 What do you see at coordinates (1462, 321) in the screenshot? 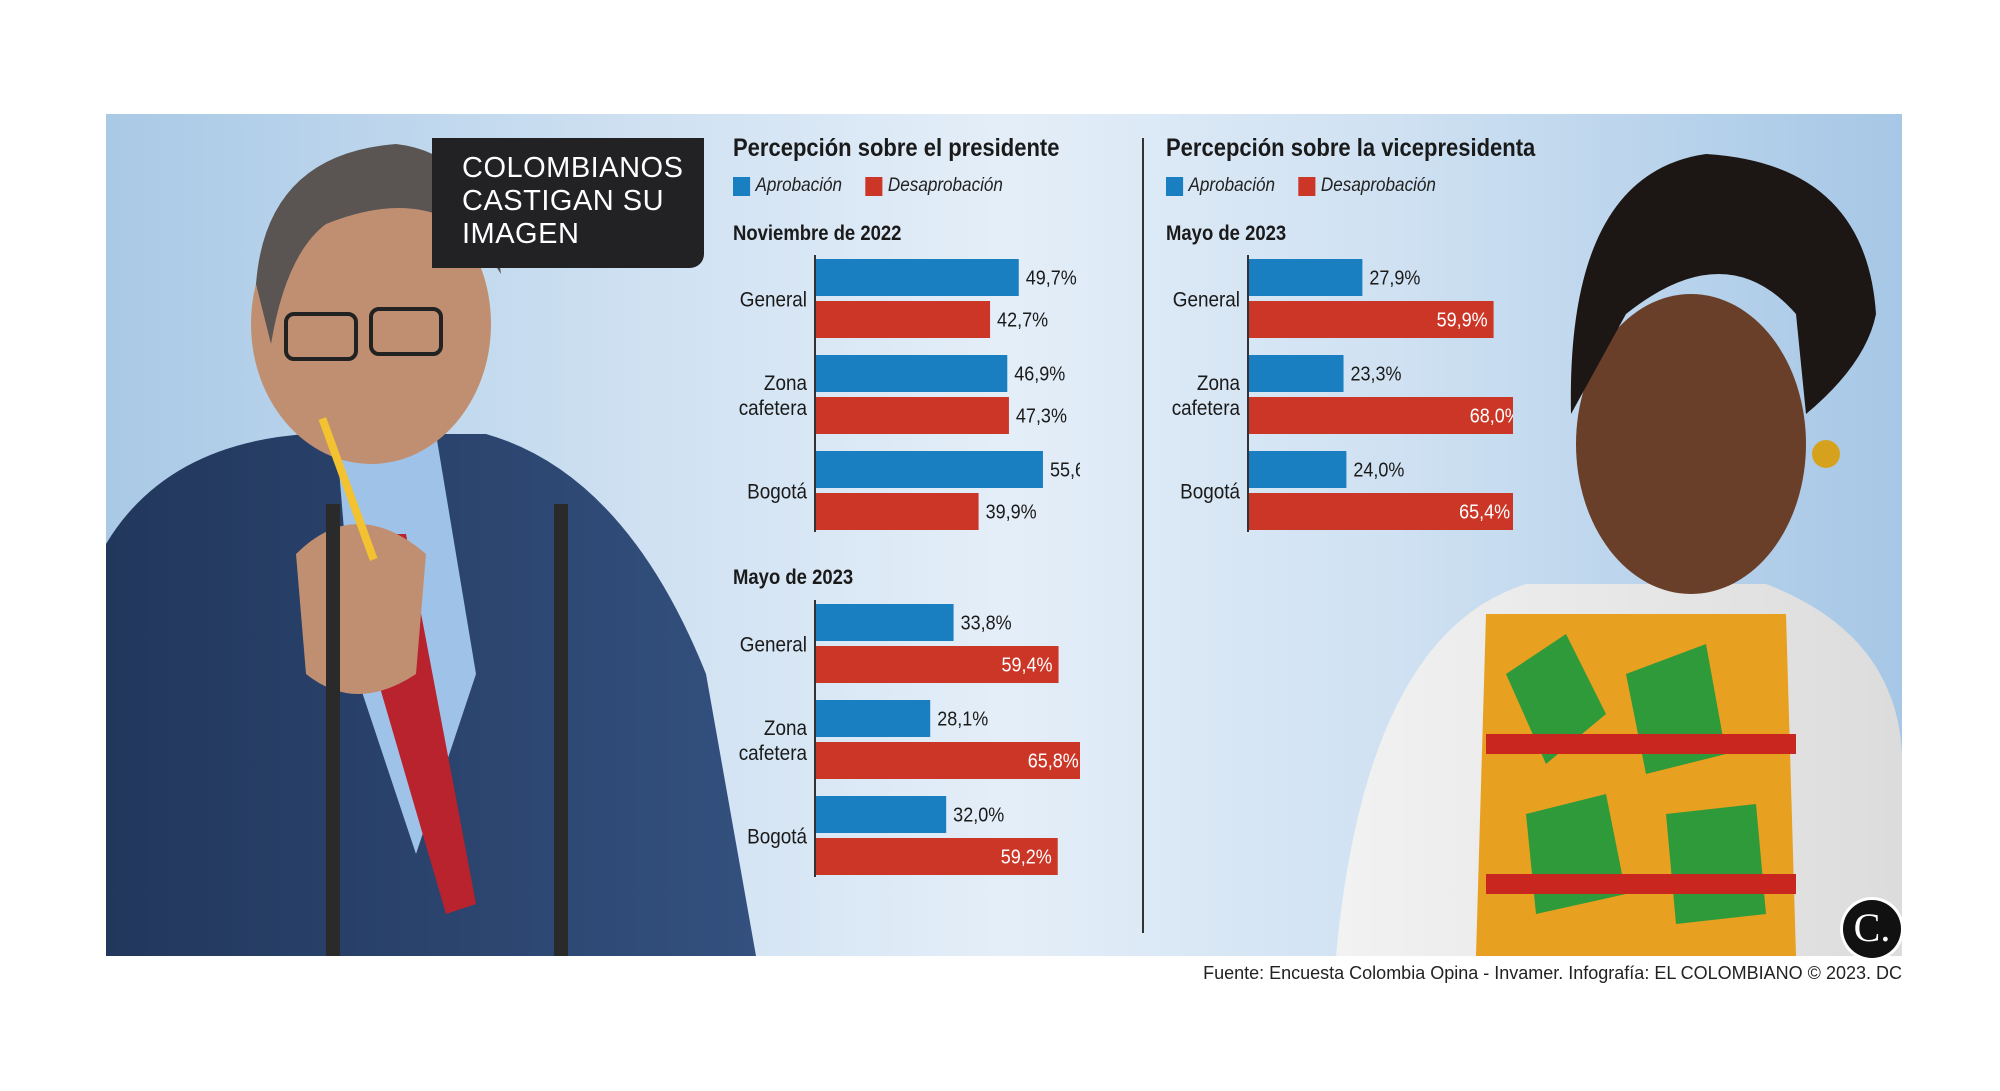
I see `disapproval-value-label: 59,9%` at bounding box center [1462, 321].